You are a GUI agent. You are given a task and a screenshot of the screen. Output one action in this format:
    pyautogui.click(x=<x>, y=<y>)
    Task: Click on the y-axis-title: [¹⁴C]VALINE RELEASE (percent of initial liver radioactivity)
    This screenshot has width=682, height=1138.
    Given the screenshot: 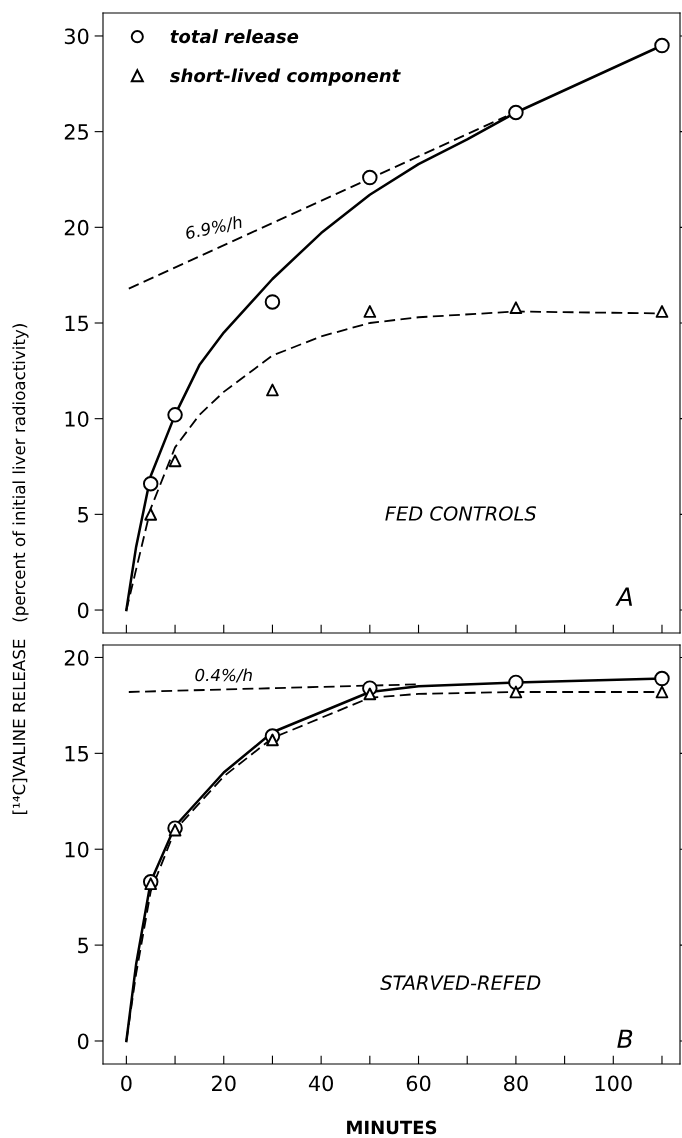 What is the action you would take?
    pyautogui.click(x=20, y=569)
    